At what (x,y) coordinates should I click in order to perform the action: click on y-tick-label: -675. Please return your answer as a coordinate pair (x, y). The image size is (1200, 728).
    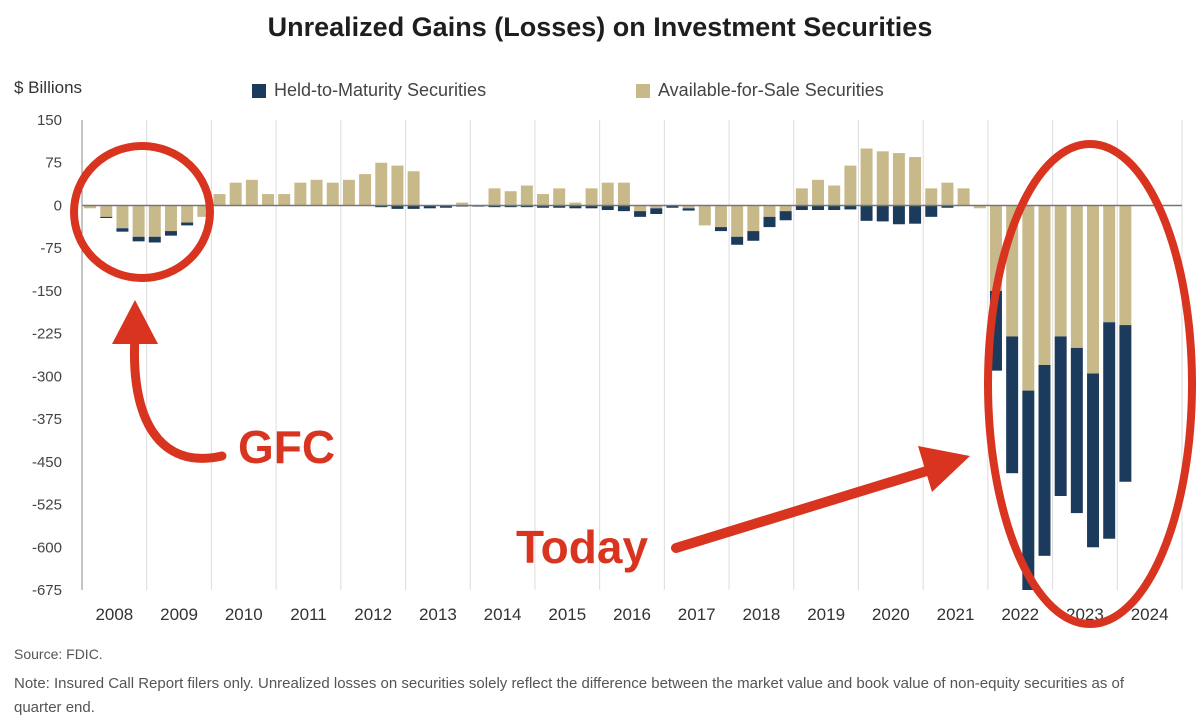
    Looking at the image, I should click on (47, 590).